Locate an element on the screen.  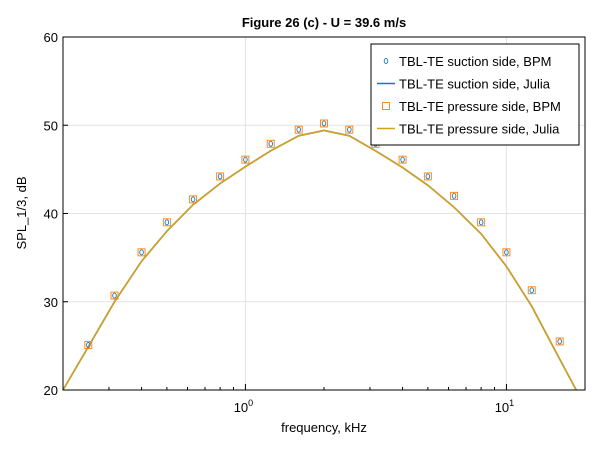
legend-label: TBL-TE suction side, Julia is located at coordinates (475, 84).